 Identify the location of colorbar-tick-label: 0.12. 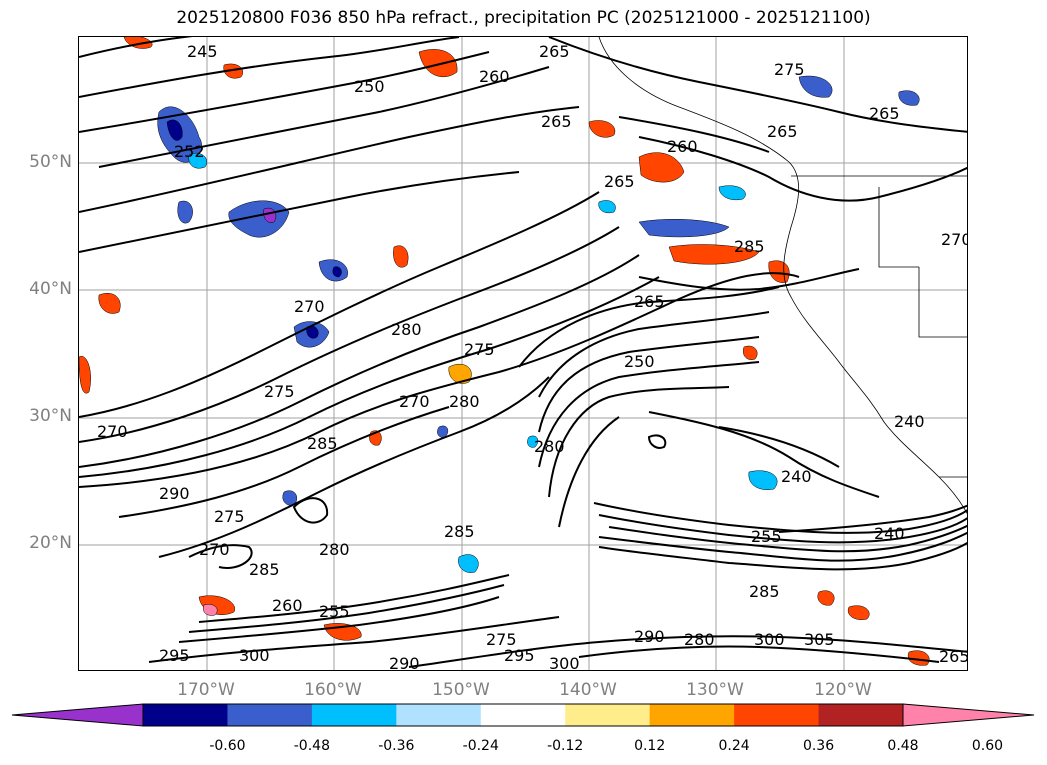
(650, 746).